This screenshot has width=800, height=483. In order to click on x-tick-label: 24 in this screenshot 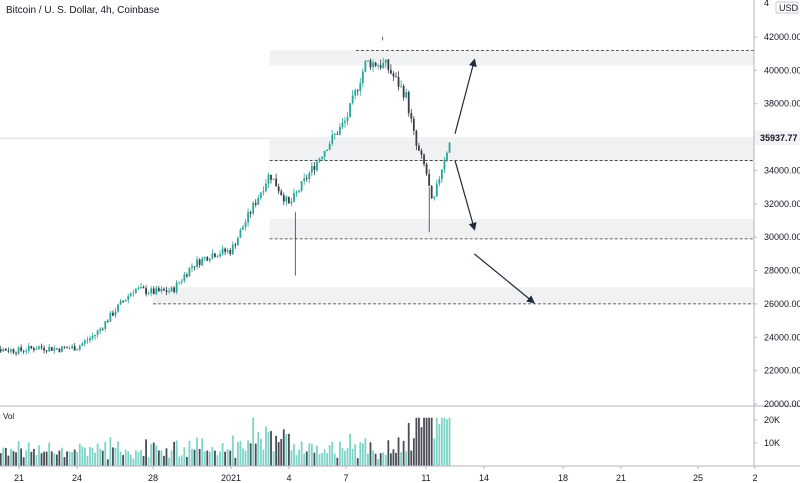, I will do `click(77, 478)`.